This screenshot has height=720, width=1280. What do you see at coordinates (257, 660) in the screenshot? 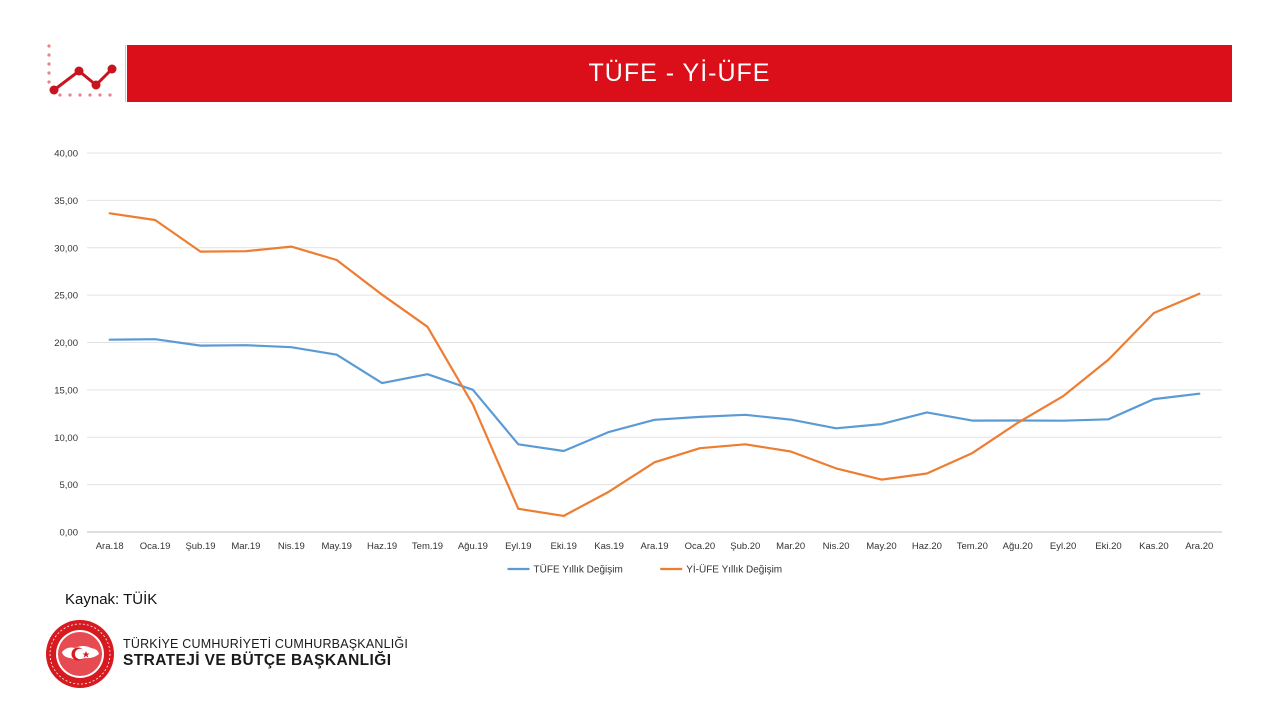
I see `org-name-line2: STRATEJİ VE BÜTÇE BAŞKANLIĞI` at bounding box center [257, 660].